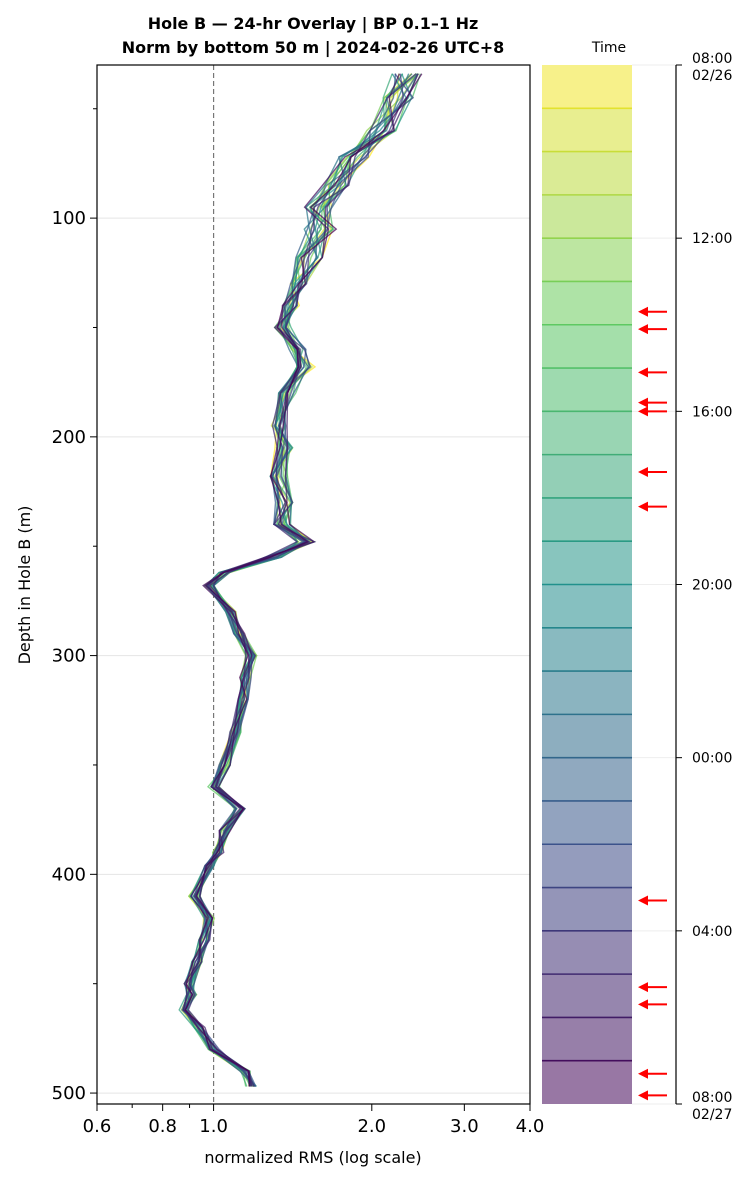 The width and height of the screenshot is (750, 1181). I want to click on colorbar-tick-label-3: 20:00, so click(712, 586).